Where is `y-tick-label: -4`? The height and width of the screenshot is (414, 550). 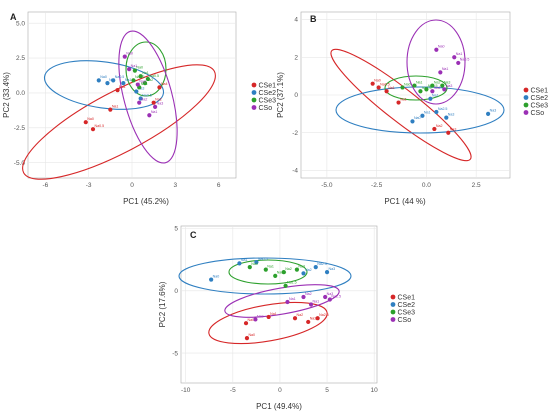
y-tick-label: -4 is located at coordinates (295, 171).